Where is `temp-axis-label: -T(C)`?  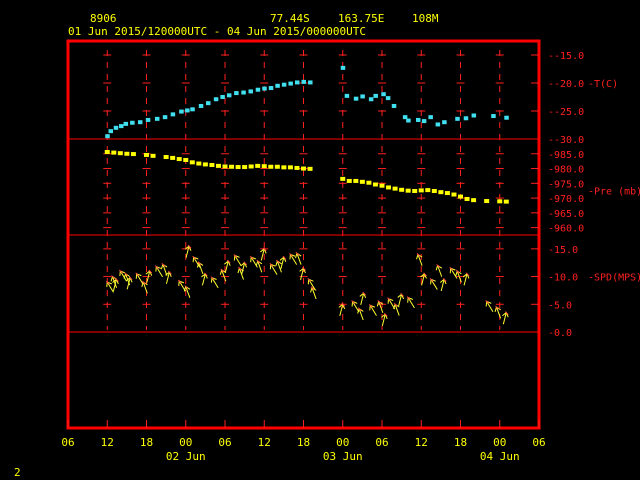
temp-axis-label: -T(C) is located at coordinates (603, 84).